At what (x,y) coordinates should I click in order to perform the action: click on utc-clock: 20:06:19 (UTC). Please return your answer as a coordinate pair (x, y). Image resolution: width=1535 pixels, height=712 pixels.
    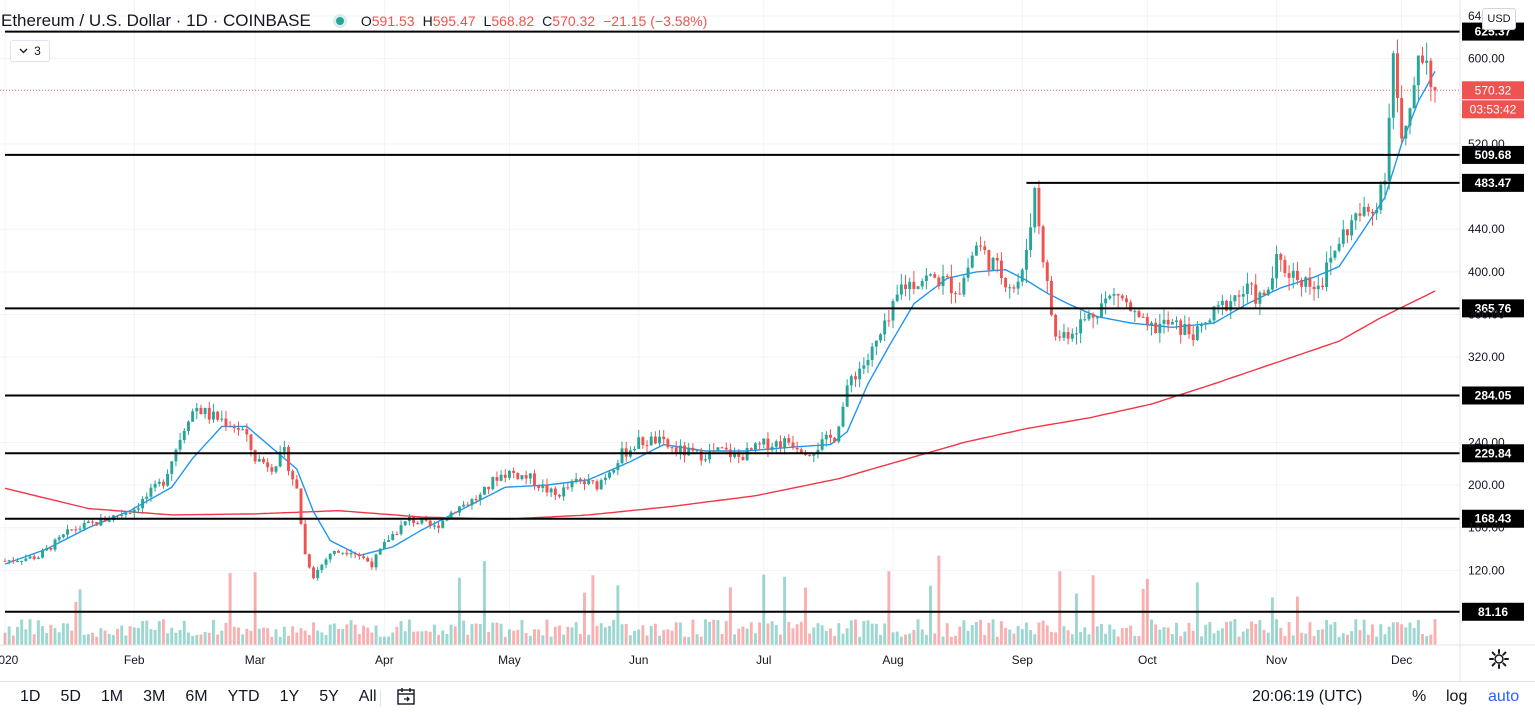
    Looking at the image, I should click on (1307, 696).